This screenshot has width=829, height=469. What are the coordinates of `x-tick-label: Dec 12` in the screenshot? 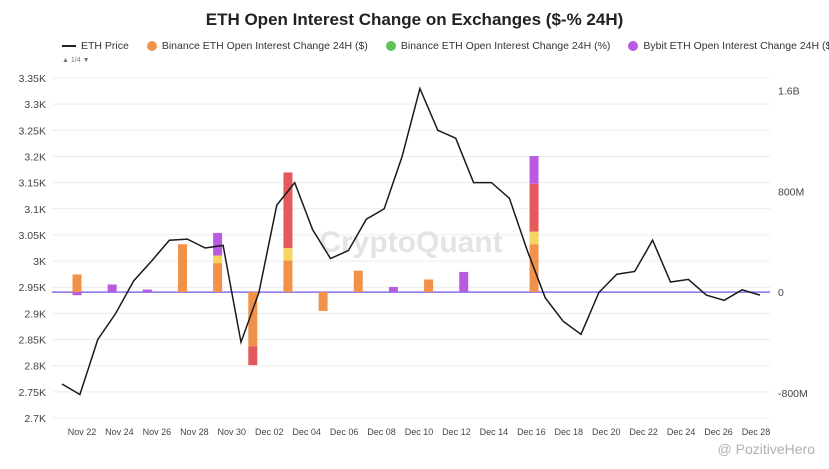 It's located at (456, 432).